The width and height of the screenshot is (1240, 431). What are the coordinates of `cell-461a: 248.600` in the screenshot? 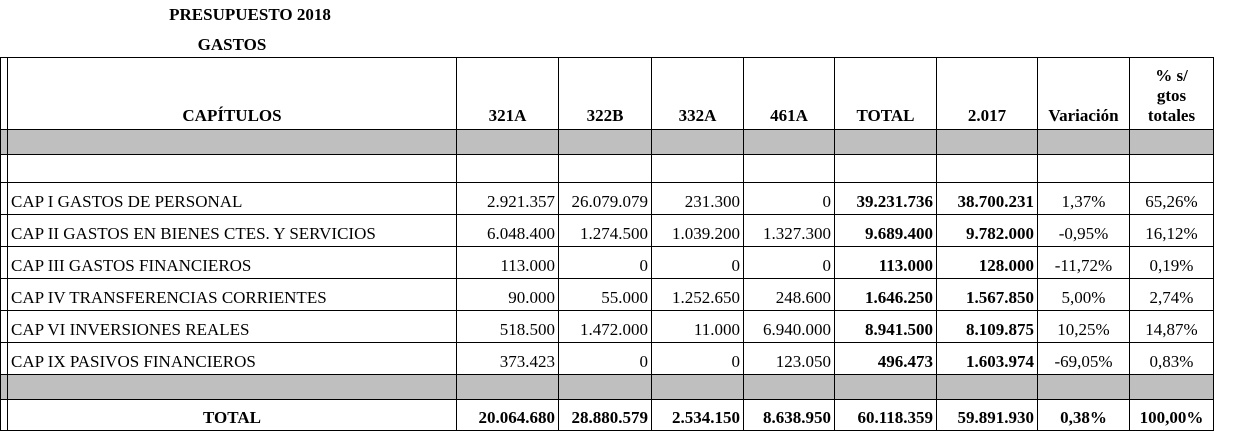 It's located at (789, 294).